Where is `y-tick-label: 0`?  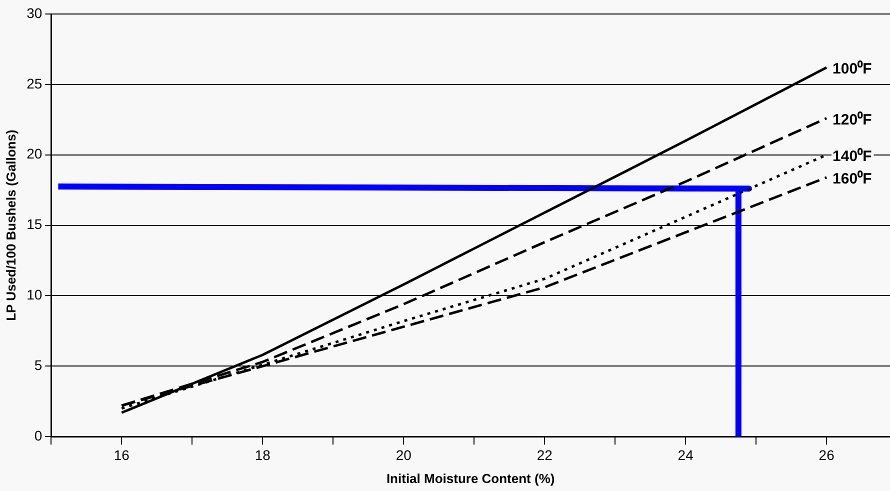 y-tick-label: 0 is located at coordinates (38, 435).